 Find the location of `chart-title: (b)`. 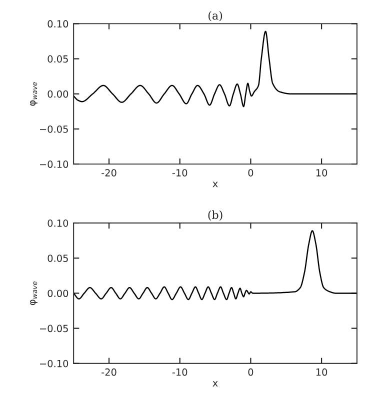

chart-title: (b) is located at coordinates (215, 215).